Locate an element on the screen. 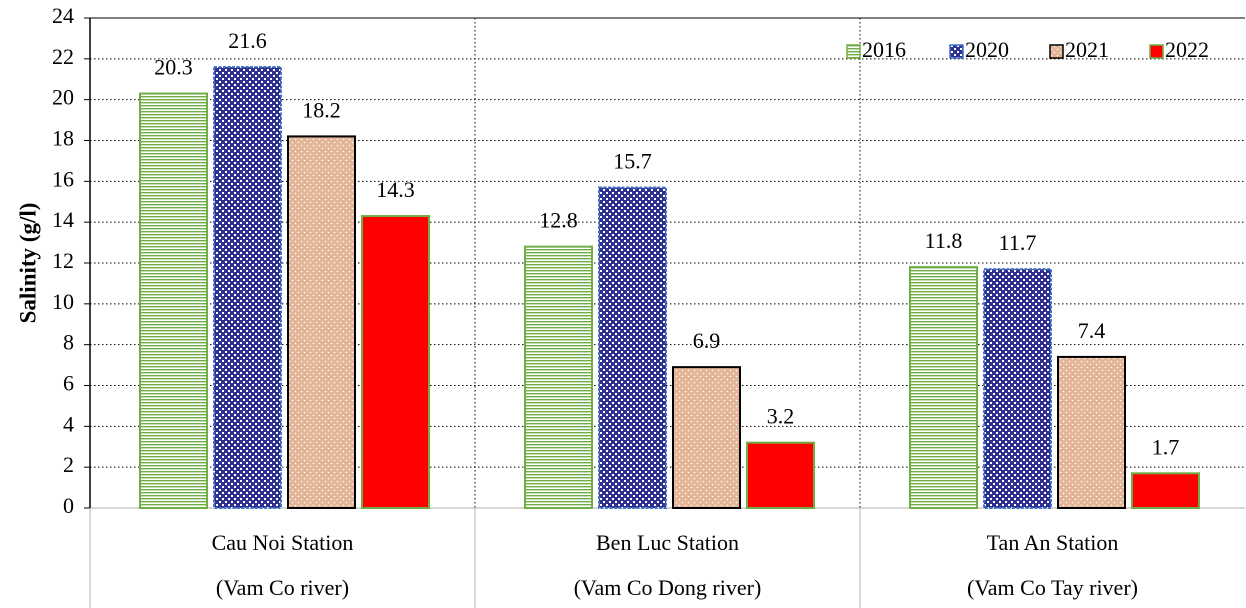 The height and width of the screenshot is (608, 1246). y-axis-label: Salinity (g/l) is located at coordinates (27, 263).